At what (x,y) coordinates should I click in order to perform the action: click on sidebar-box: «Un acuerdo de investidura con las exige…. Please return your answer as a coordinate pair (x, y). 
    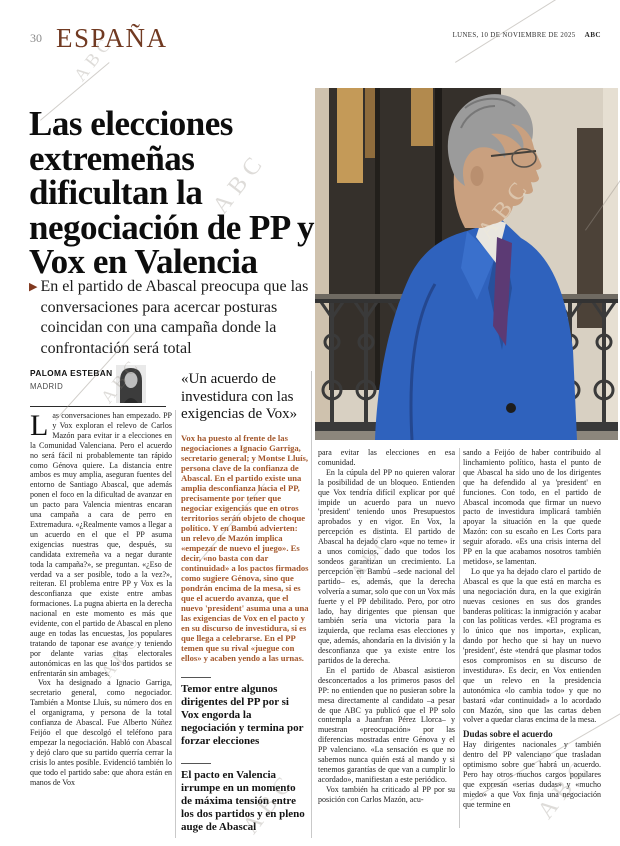
    Looking at the image, I should click on (245, 603).